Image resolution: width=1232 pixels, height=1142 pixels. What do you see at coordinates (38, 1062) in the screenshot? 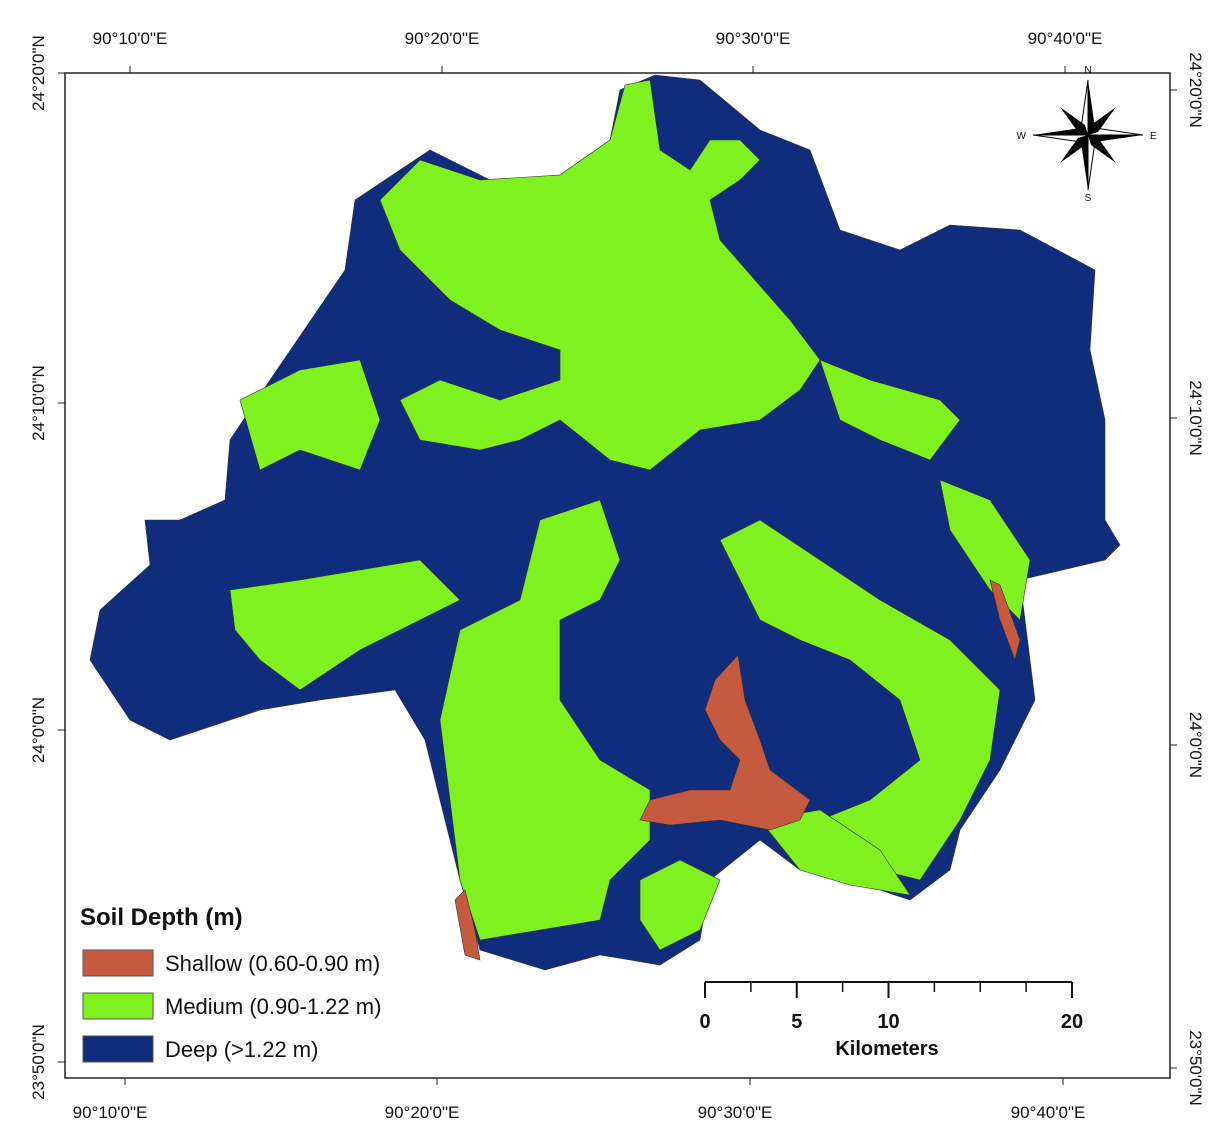
I see `left-coord-label: 23°50'0"N` at bounding box center [38, 1062].